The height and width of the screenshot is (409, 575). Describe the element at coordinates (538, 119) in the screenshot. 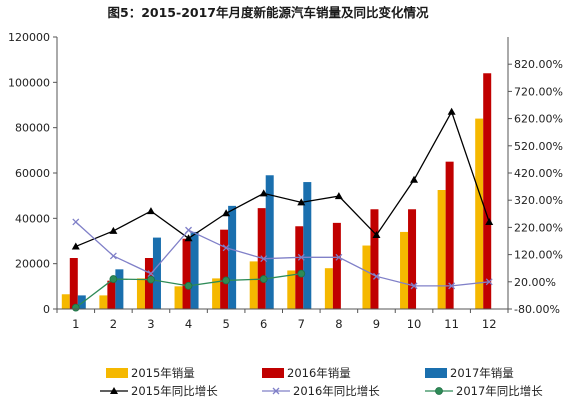

I see `right-tick-label: 620.00%` at that location.